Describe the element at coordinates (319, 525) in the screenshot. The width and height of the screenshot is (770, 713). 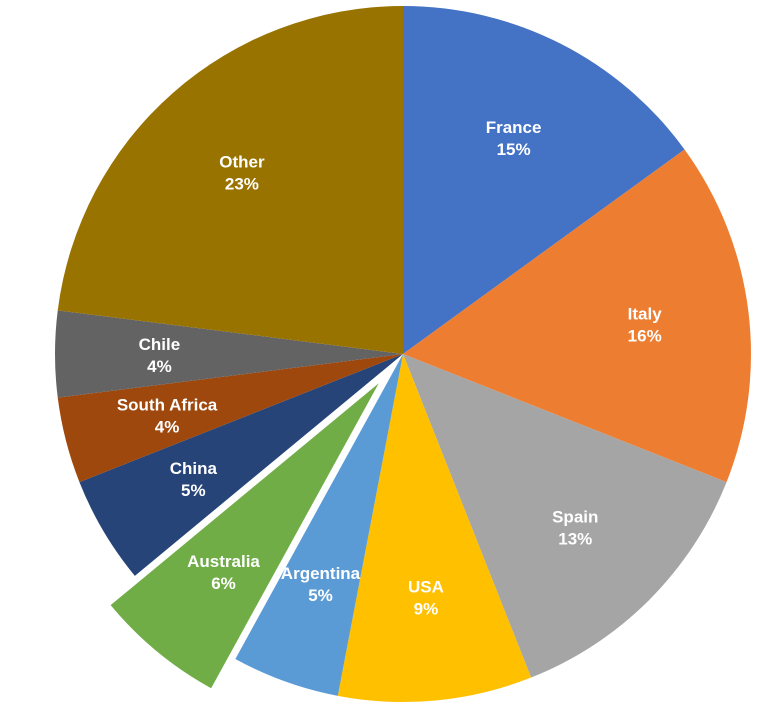
I see `slice-argentina` at that location.